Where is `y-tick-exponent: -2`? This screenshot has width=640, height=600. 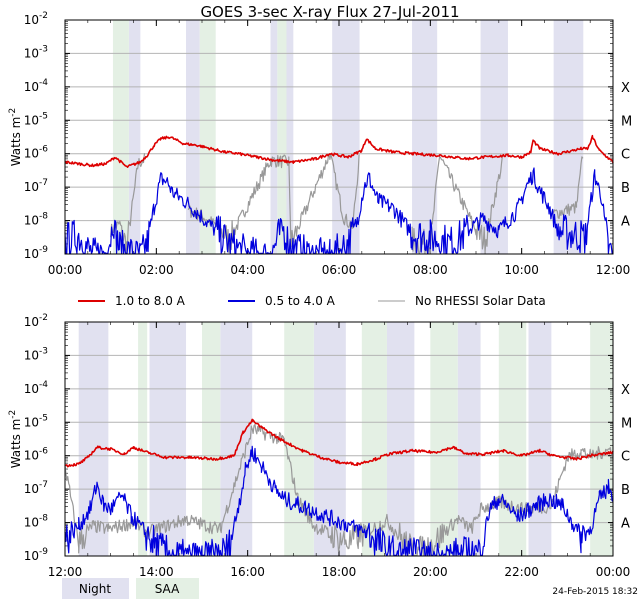
y-tick-exponent: -2 is located at coordinates (43, 16).